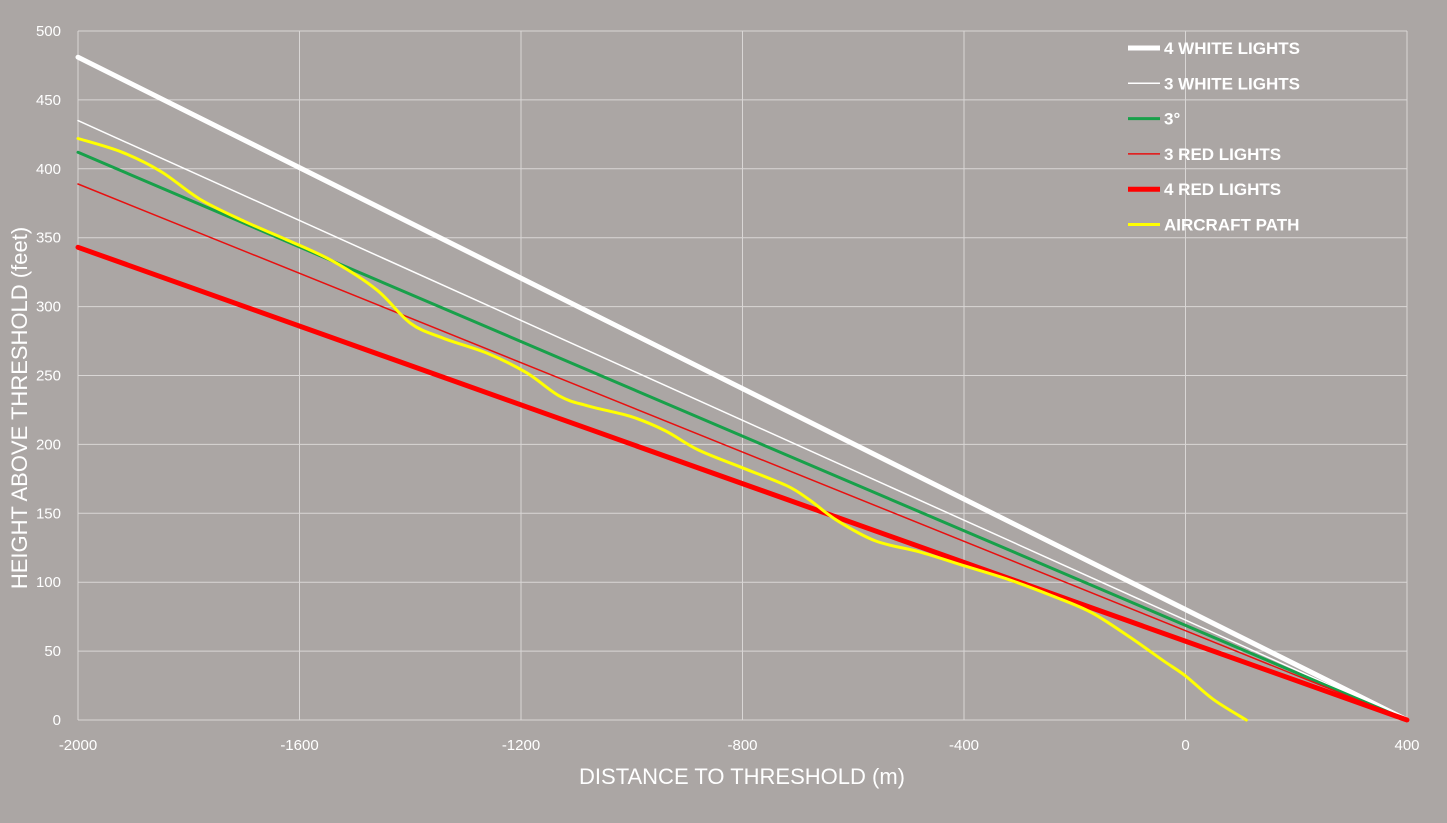 The height and width of the screenshot is (823, 1447). Describe the element at coordinates (52, 651) in the screenshot. I see `y-tick-label: 50` at that location.